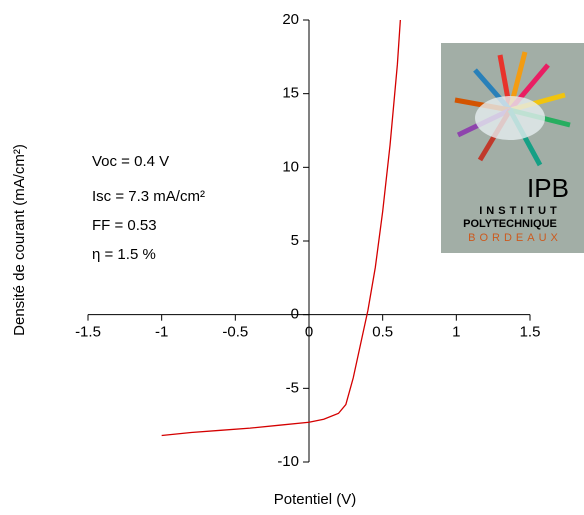 This screenshot has height=515, width=584. What do you see at coordinates (382, 332) in the screenshot?
I see `x-tick-label: 0.5` at bounding box center [382, 332].